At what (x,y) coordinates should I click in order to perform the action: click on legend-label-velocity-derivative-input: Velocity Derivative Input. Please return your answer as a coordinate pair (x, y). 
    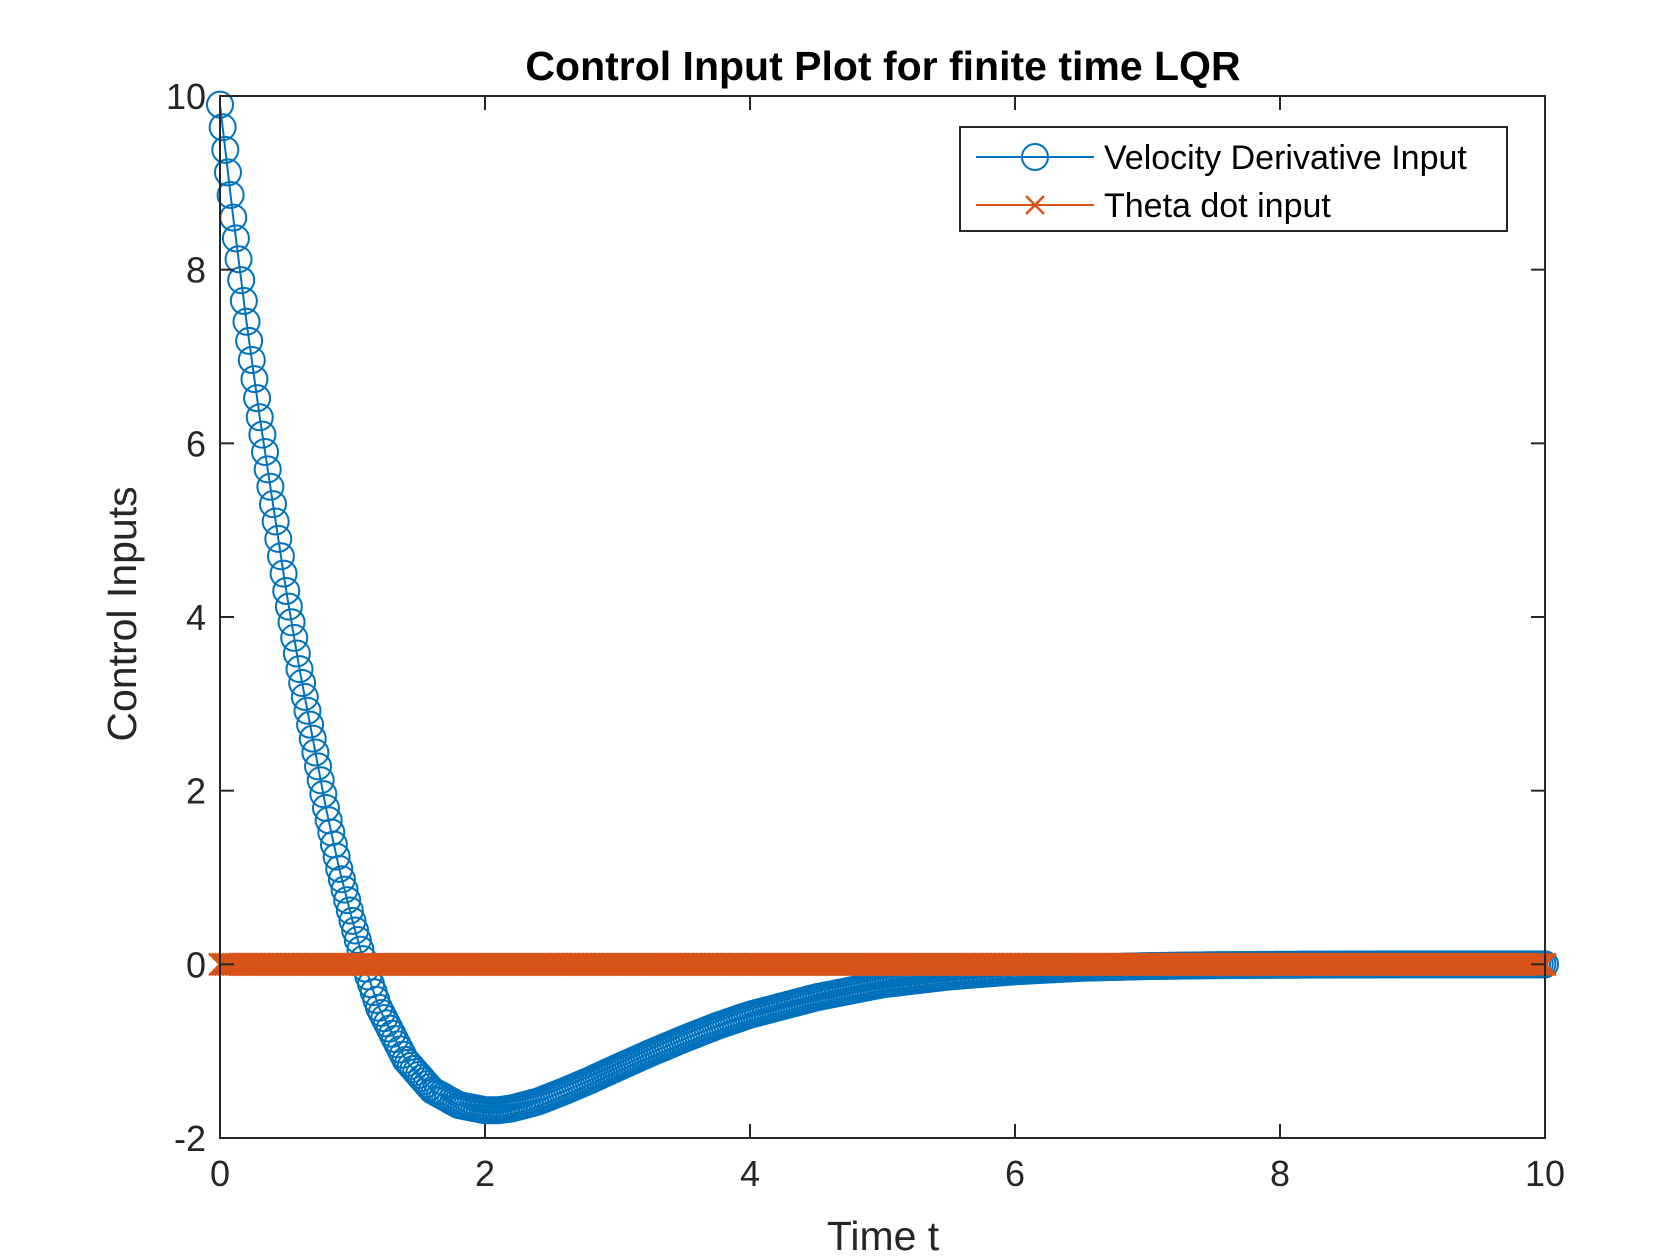
    Looking at the image, I should click on (1285, 158).